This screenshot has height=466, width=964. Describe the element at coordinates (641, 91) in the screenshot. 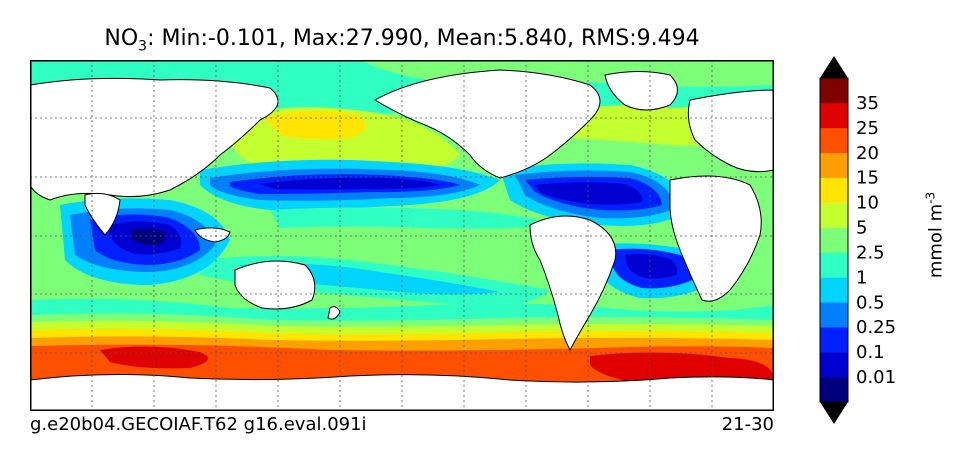

I see `land-greenland` at that location.